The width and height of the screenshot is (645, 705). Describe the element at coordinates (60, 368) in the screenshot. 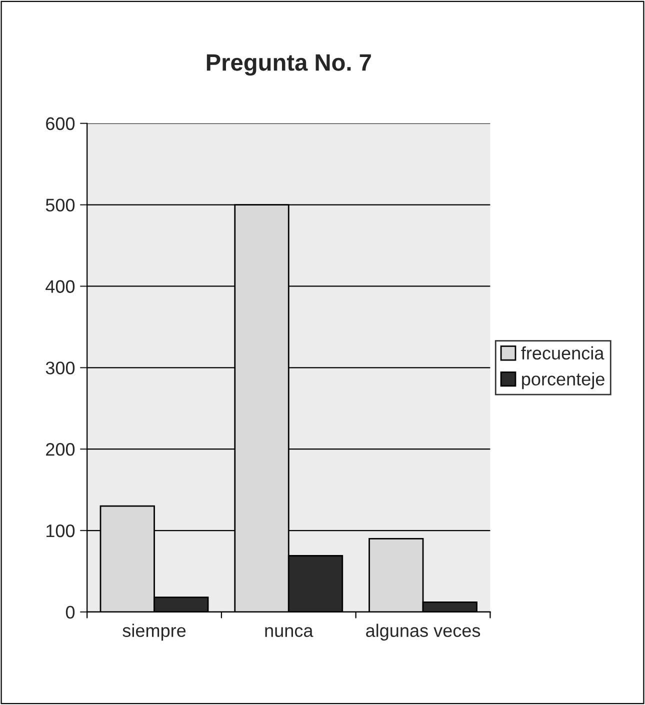

I see `y-tick-label: 300` at that location.